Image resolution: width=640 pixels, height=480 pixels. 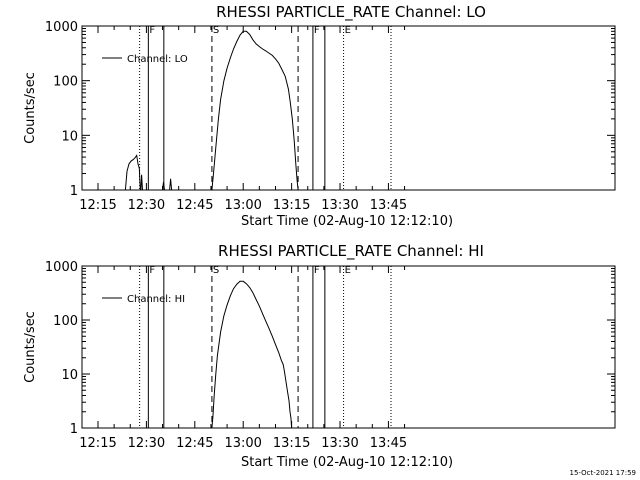 What do you see at coordinates (156, 299) in the screenshot?
I see `legend-entry: Channel: HI` at bounding box center [156, 299].